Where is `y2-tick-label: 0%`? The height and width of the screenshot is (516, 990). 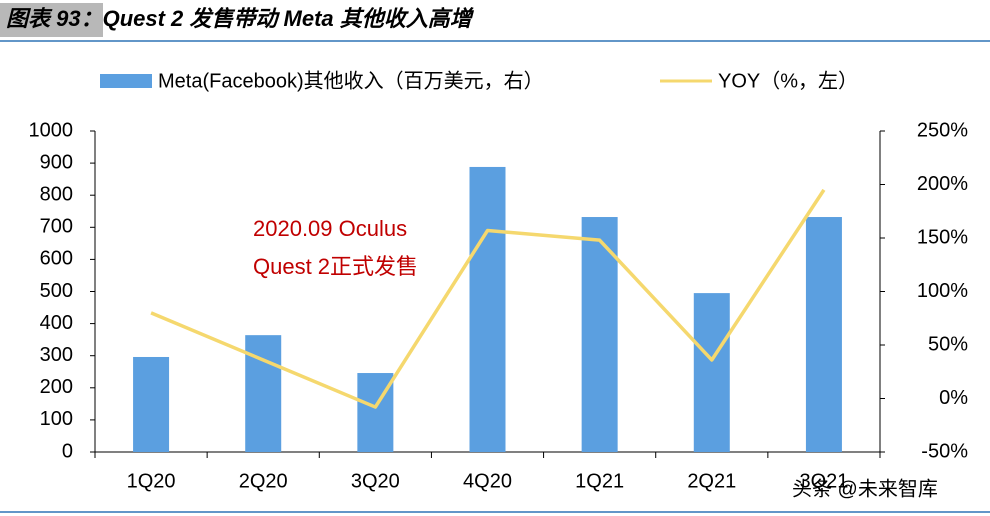 y2-tick-label: 0% is located at coordinates (953, 398).